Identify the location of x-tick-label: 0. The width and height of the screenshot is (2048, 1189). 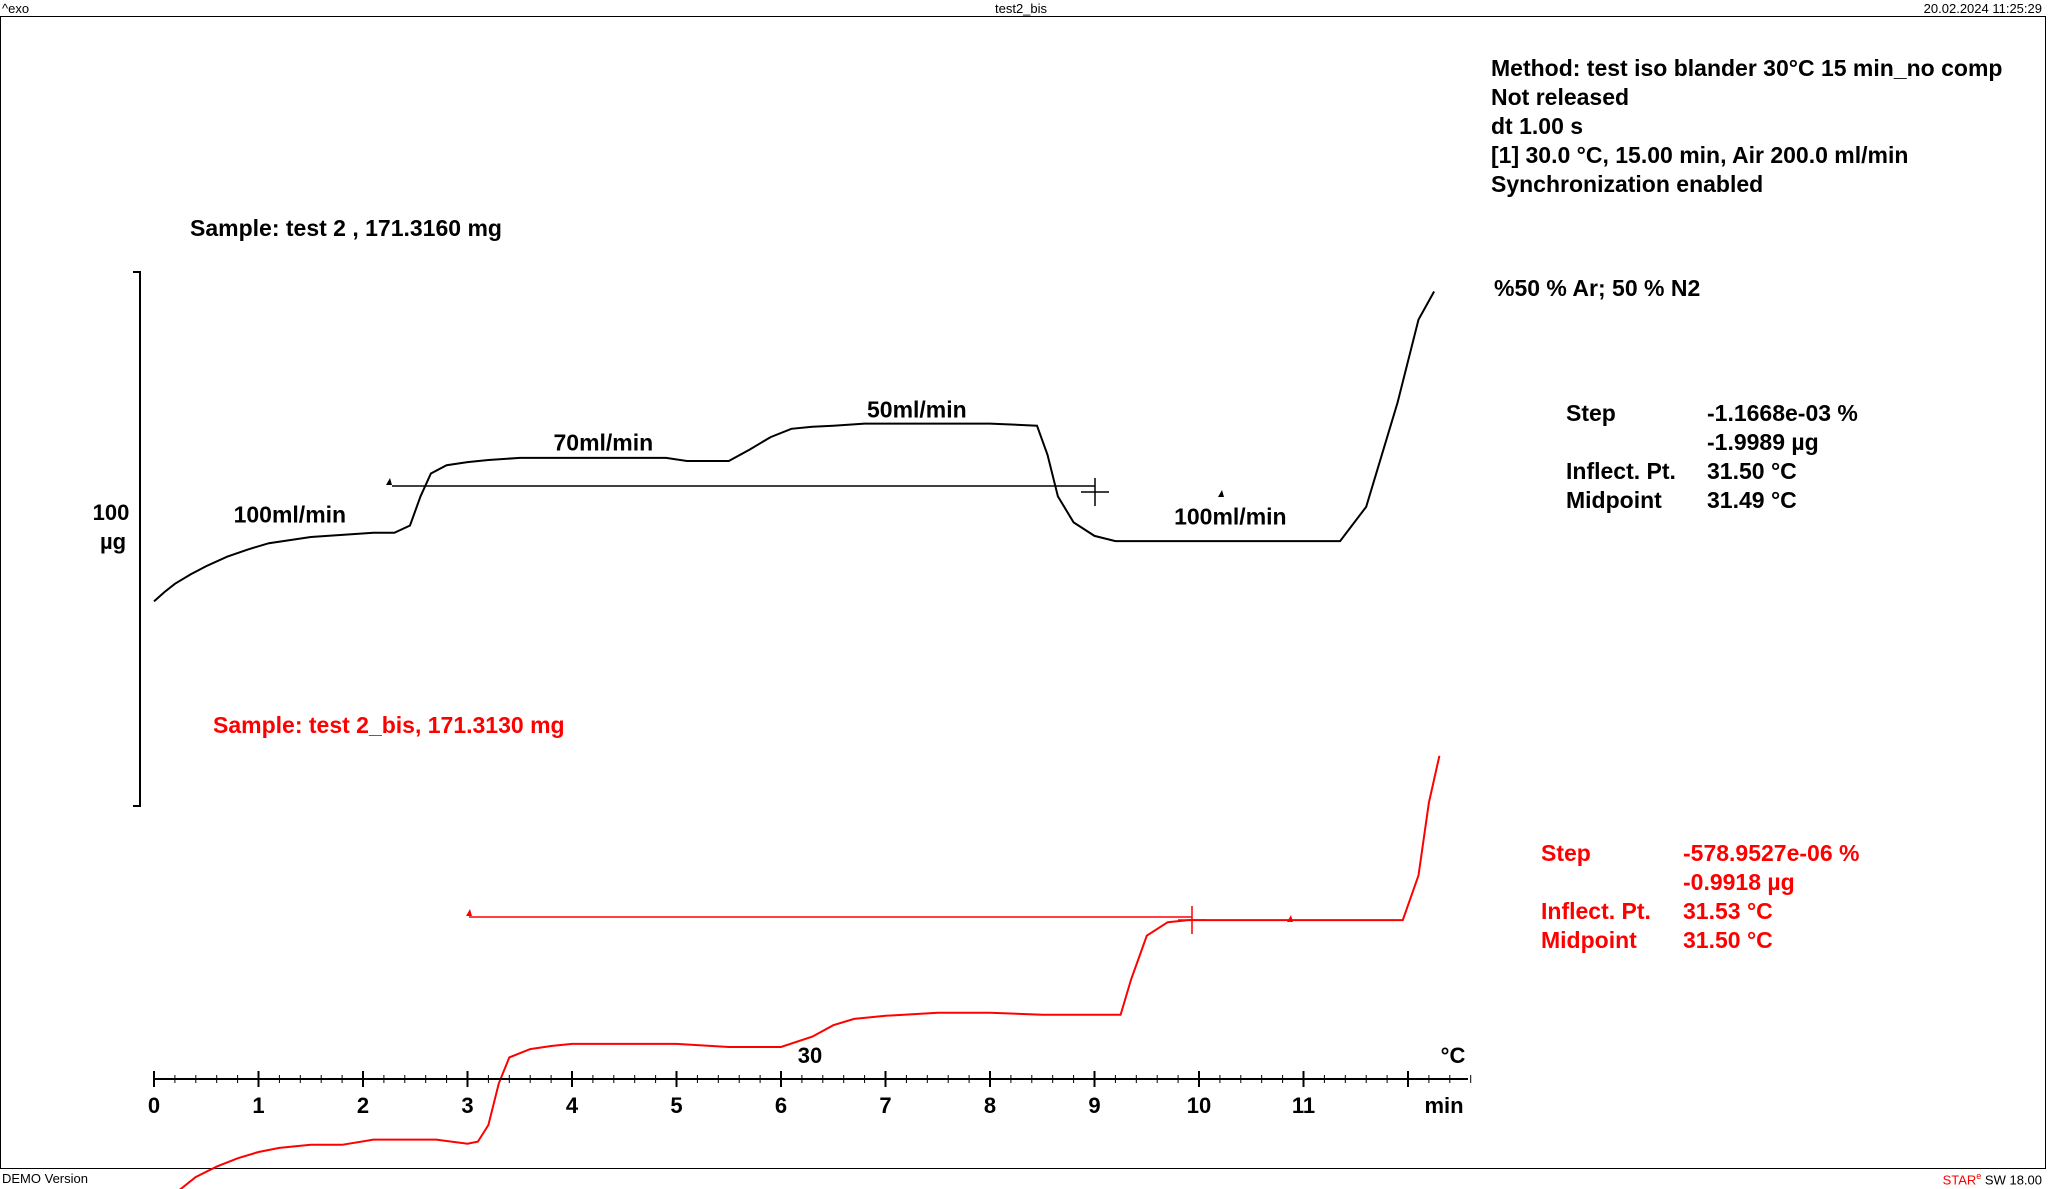
(154, 1105).